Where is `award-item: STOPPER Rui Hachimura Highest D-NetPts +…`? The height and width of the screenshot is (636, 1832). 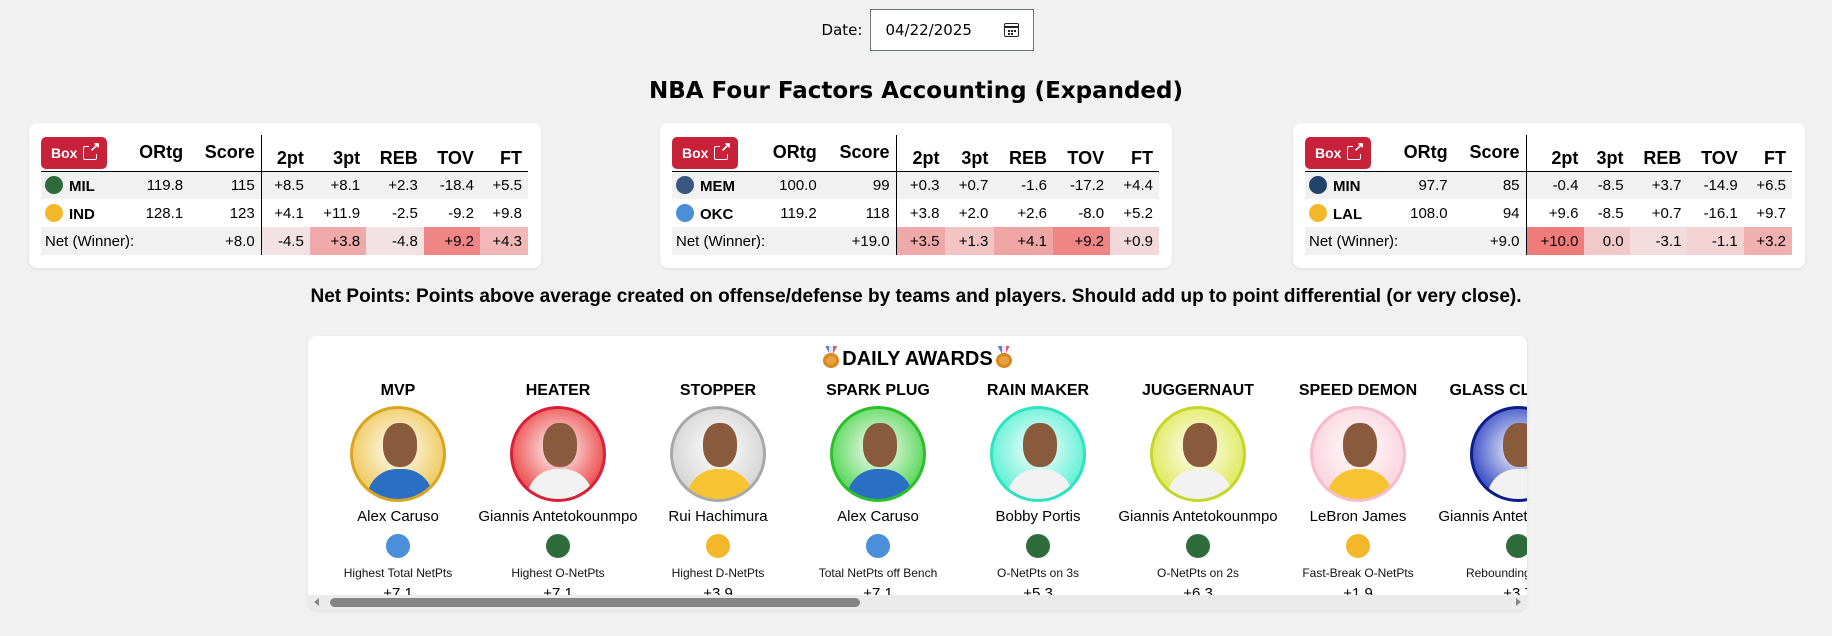
award-item: STOPPER Rui Hachimura Highest D-NetPts +… is located at coordinates (718, 492).